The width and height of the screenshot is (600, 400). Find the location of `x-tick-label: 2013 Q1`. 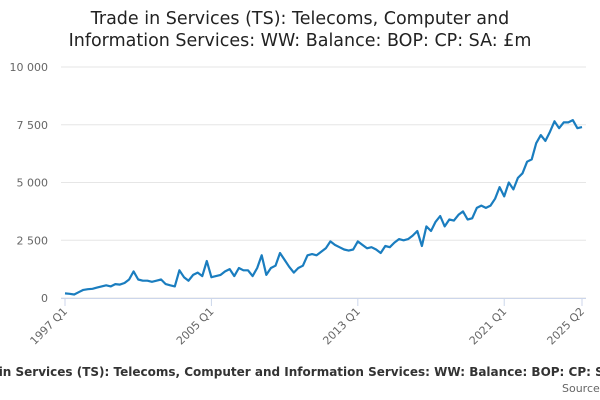

x-tick-label: 2013 Q1 is located at coordinates (341, 326).